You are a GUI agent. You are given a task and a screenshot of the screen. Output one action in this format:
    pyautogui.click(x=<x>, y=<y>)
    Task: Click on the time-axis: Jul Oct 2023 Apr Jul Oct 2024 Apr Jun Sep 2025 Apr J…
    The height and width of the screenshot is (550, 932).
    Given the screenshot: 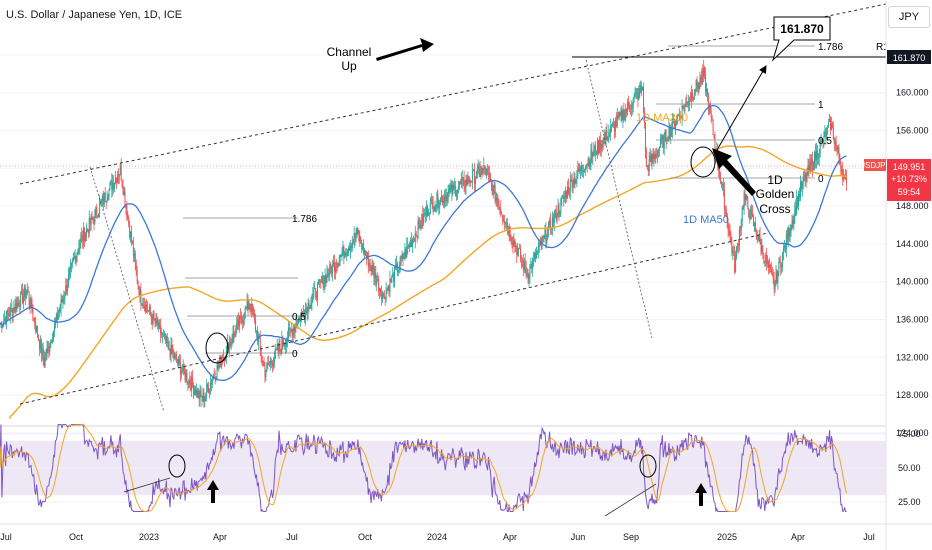 What is the action you would take?
    pyautogui.click(x=466, y=532)
    